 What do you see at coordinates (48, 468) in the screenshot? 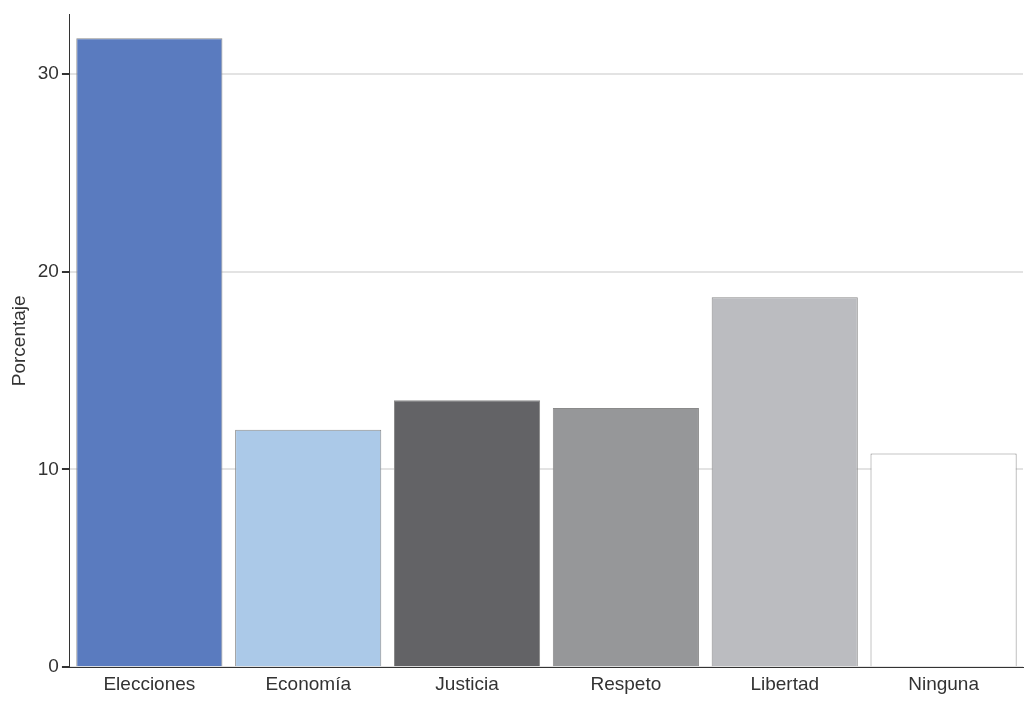
I see `y-tick-label: 10` at bounding box center [48, 468].